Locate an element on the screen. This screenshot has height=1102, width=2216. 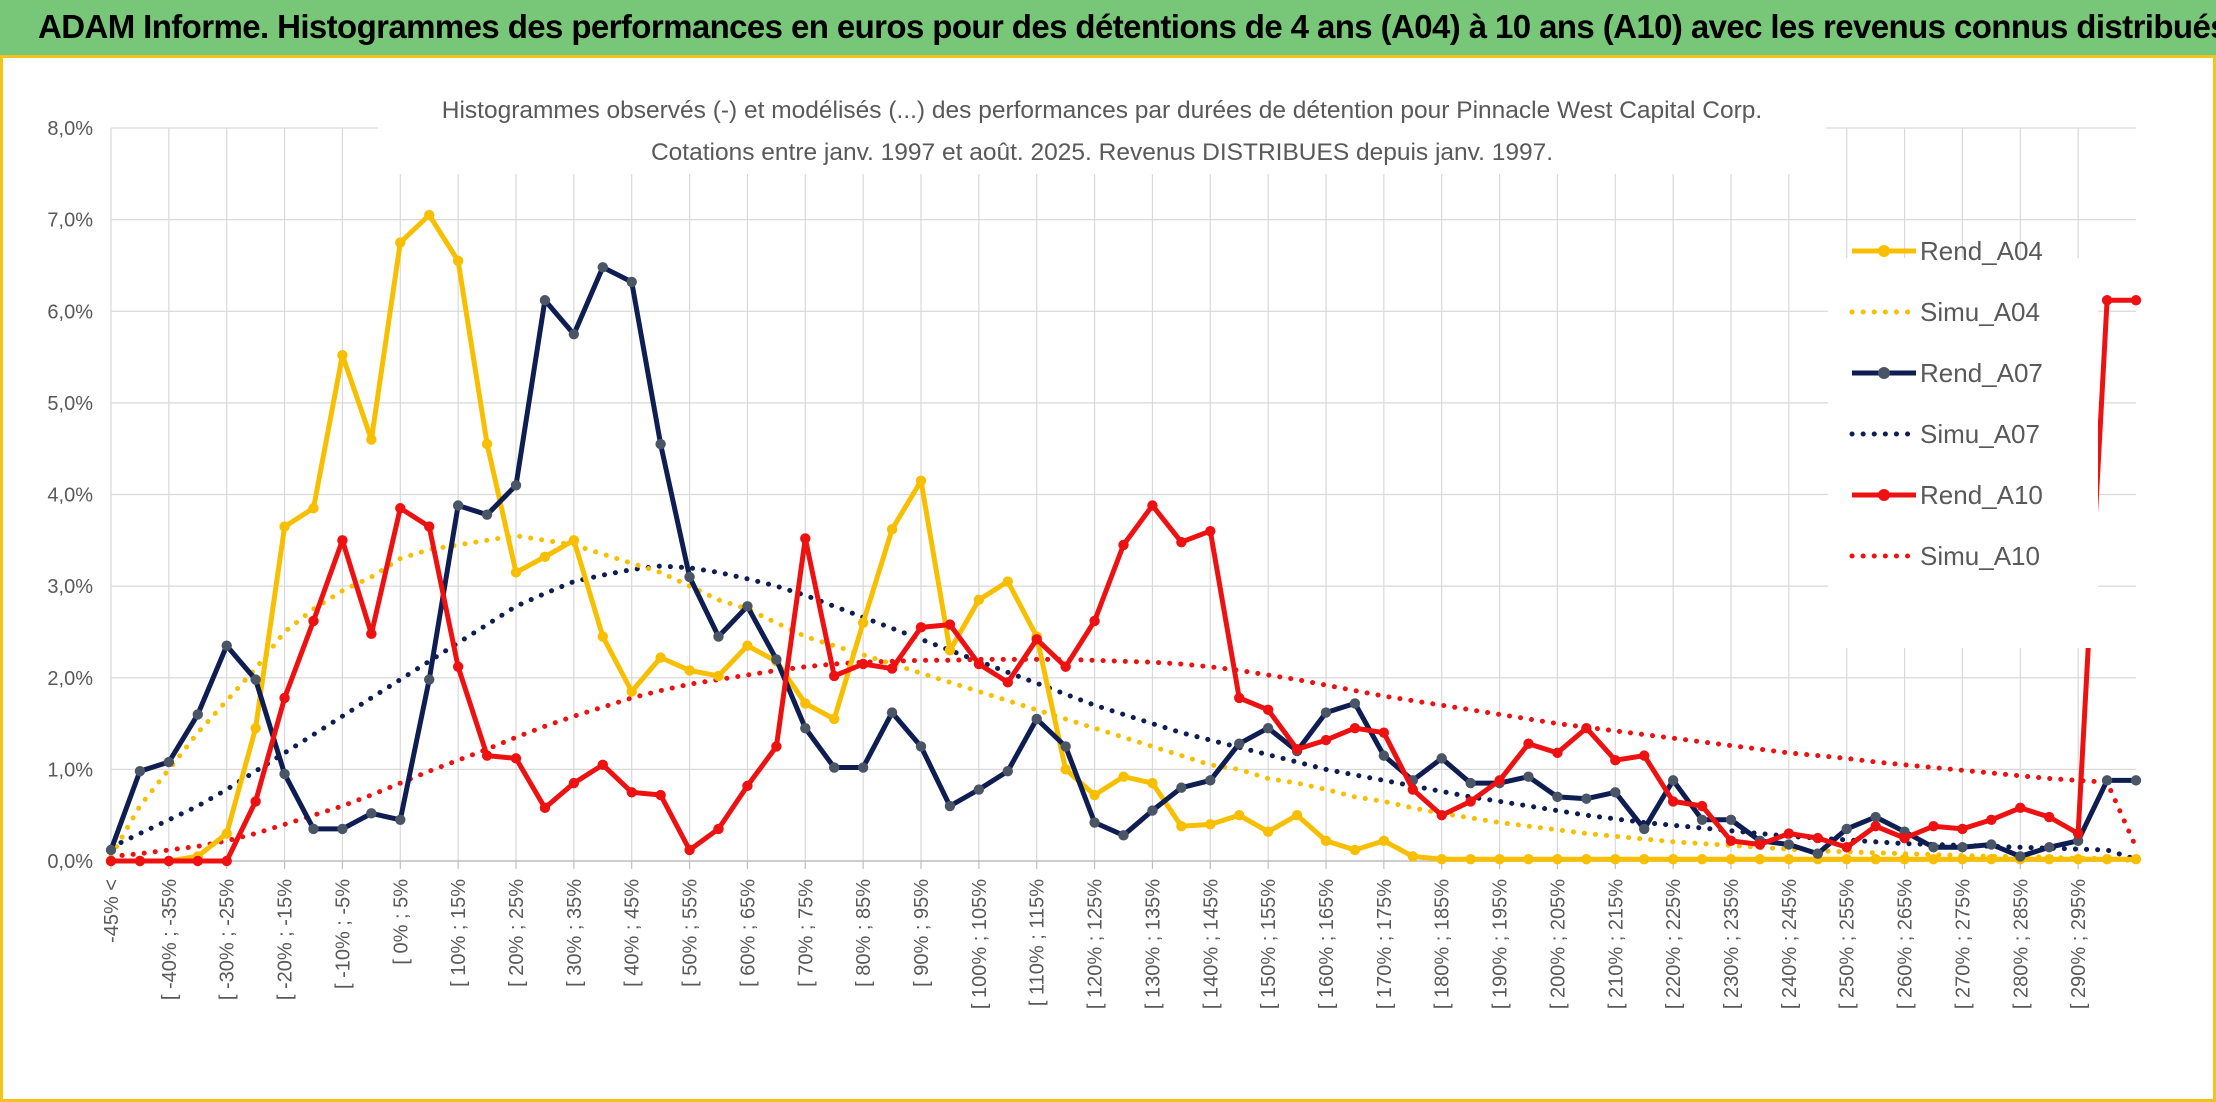
y-tick-label: 3,0% is located at coordinates (70, 587).